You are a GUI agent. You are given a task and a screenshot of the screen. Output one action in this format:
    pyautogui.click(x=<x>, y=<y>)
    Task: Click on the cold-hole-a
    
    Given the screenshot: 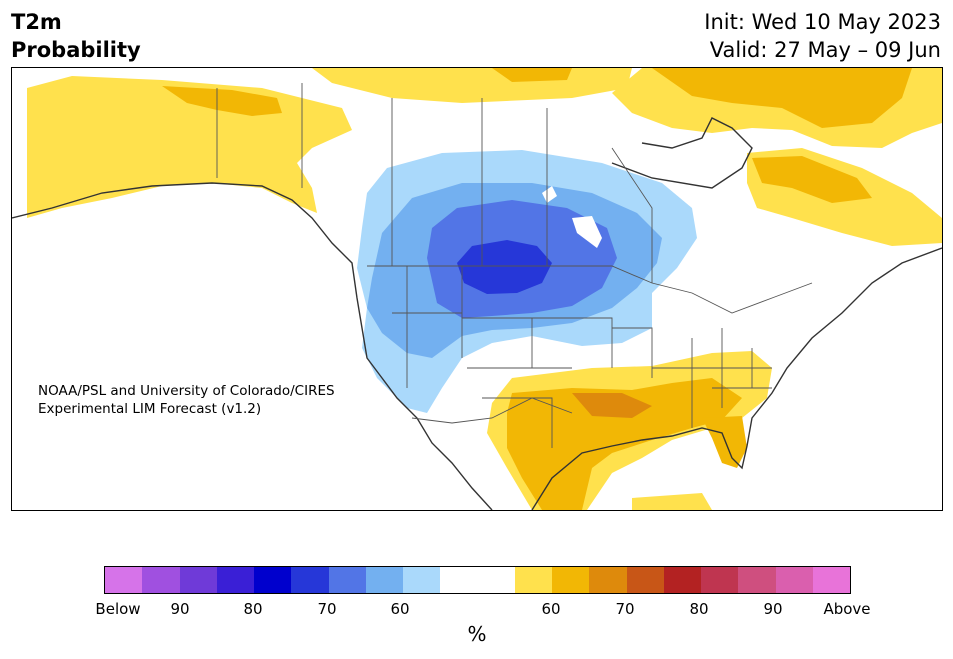 What is the action you would take?
    pyautogui.click(x=587, y=232)
    